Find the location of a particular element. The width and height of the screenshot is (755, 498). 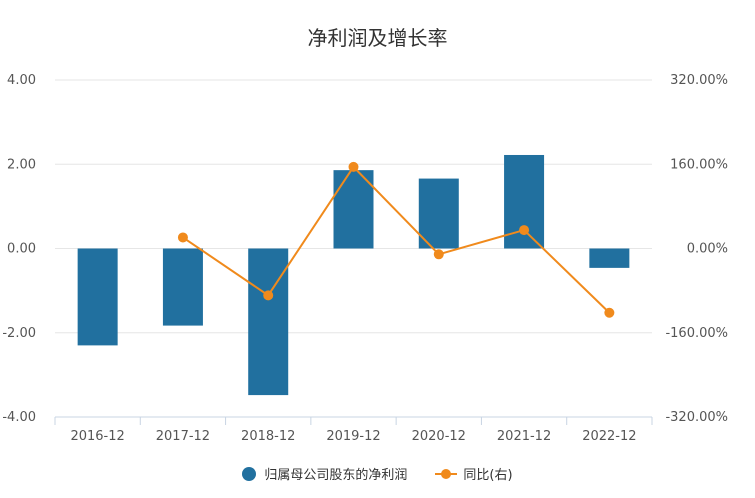

right-axis-tick-label: -320.00% is located at coordinates (696, 417).